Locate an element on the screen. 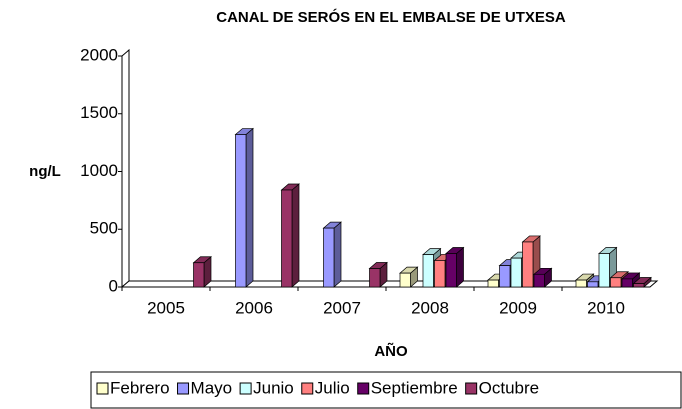 This screenshot has height=409, width=682. legend-label: Mayo is located at coordinates (212, 387).